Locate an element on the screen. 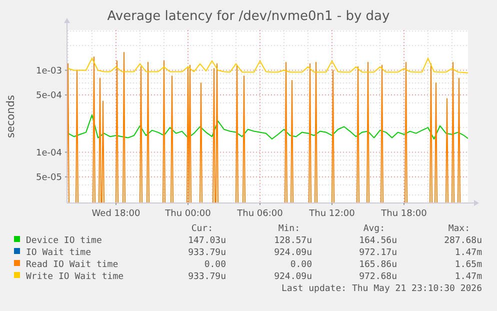 This screenshot has height=311, width=497. text: Min: is located at coordinates (289, 229).